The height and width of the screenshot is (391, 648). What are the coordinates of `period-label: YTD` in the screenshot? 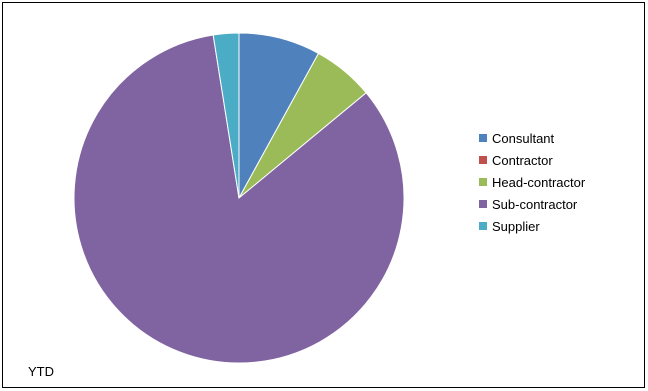 It's located at (41, 371).